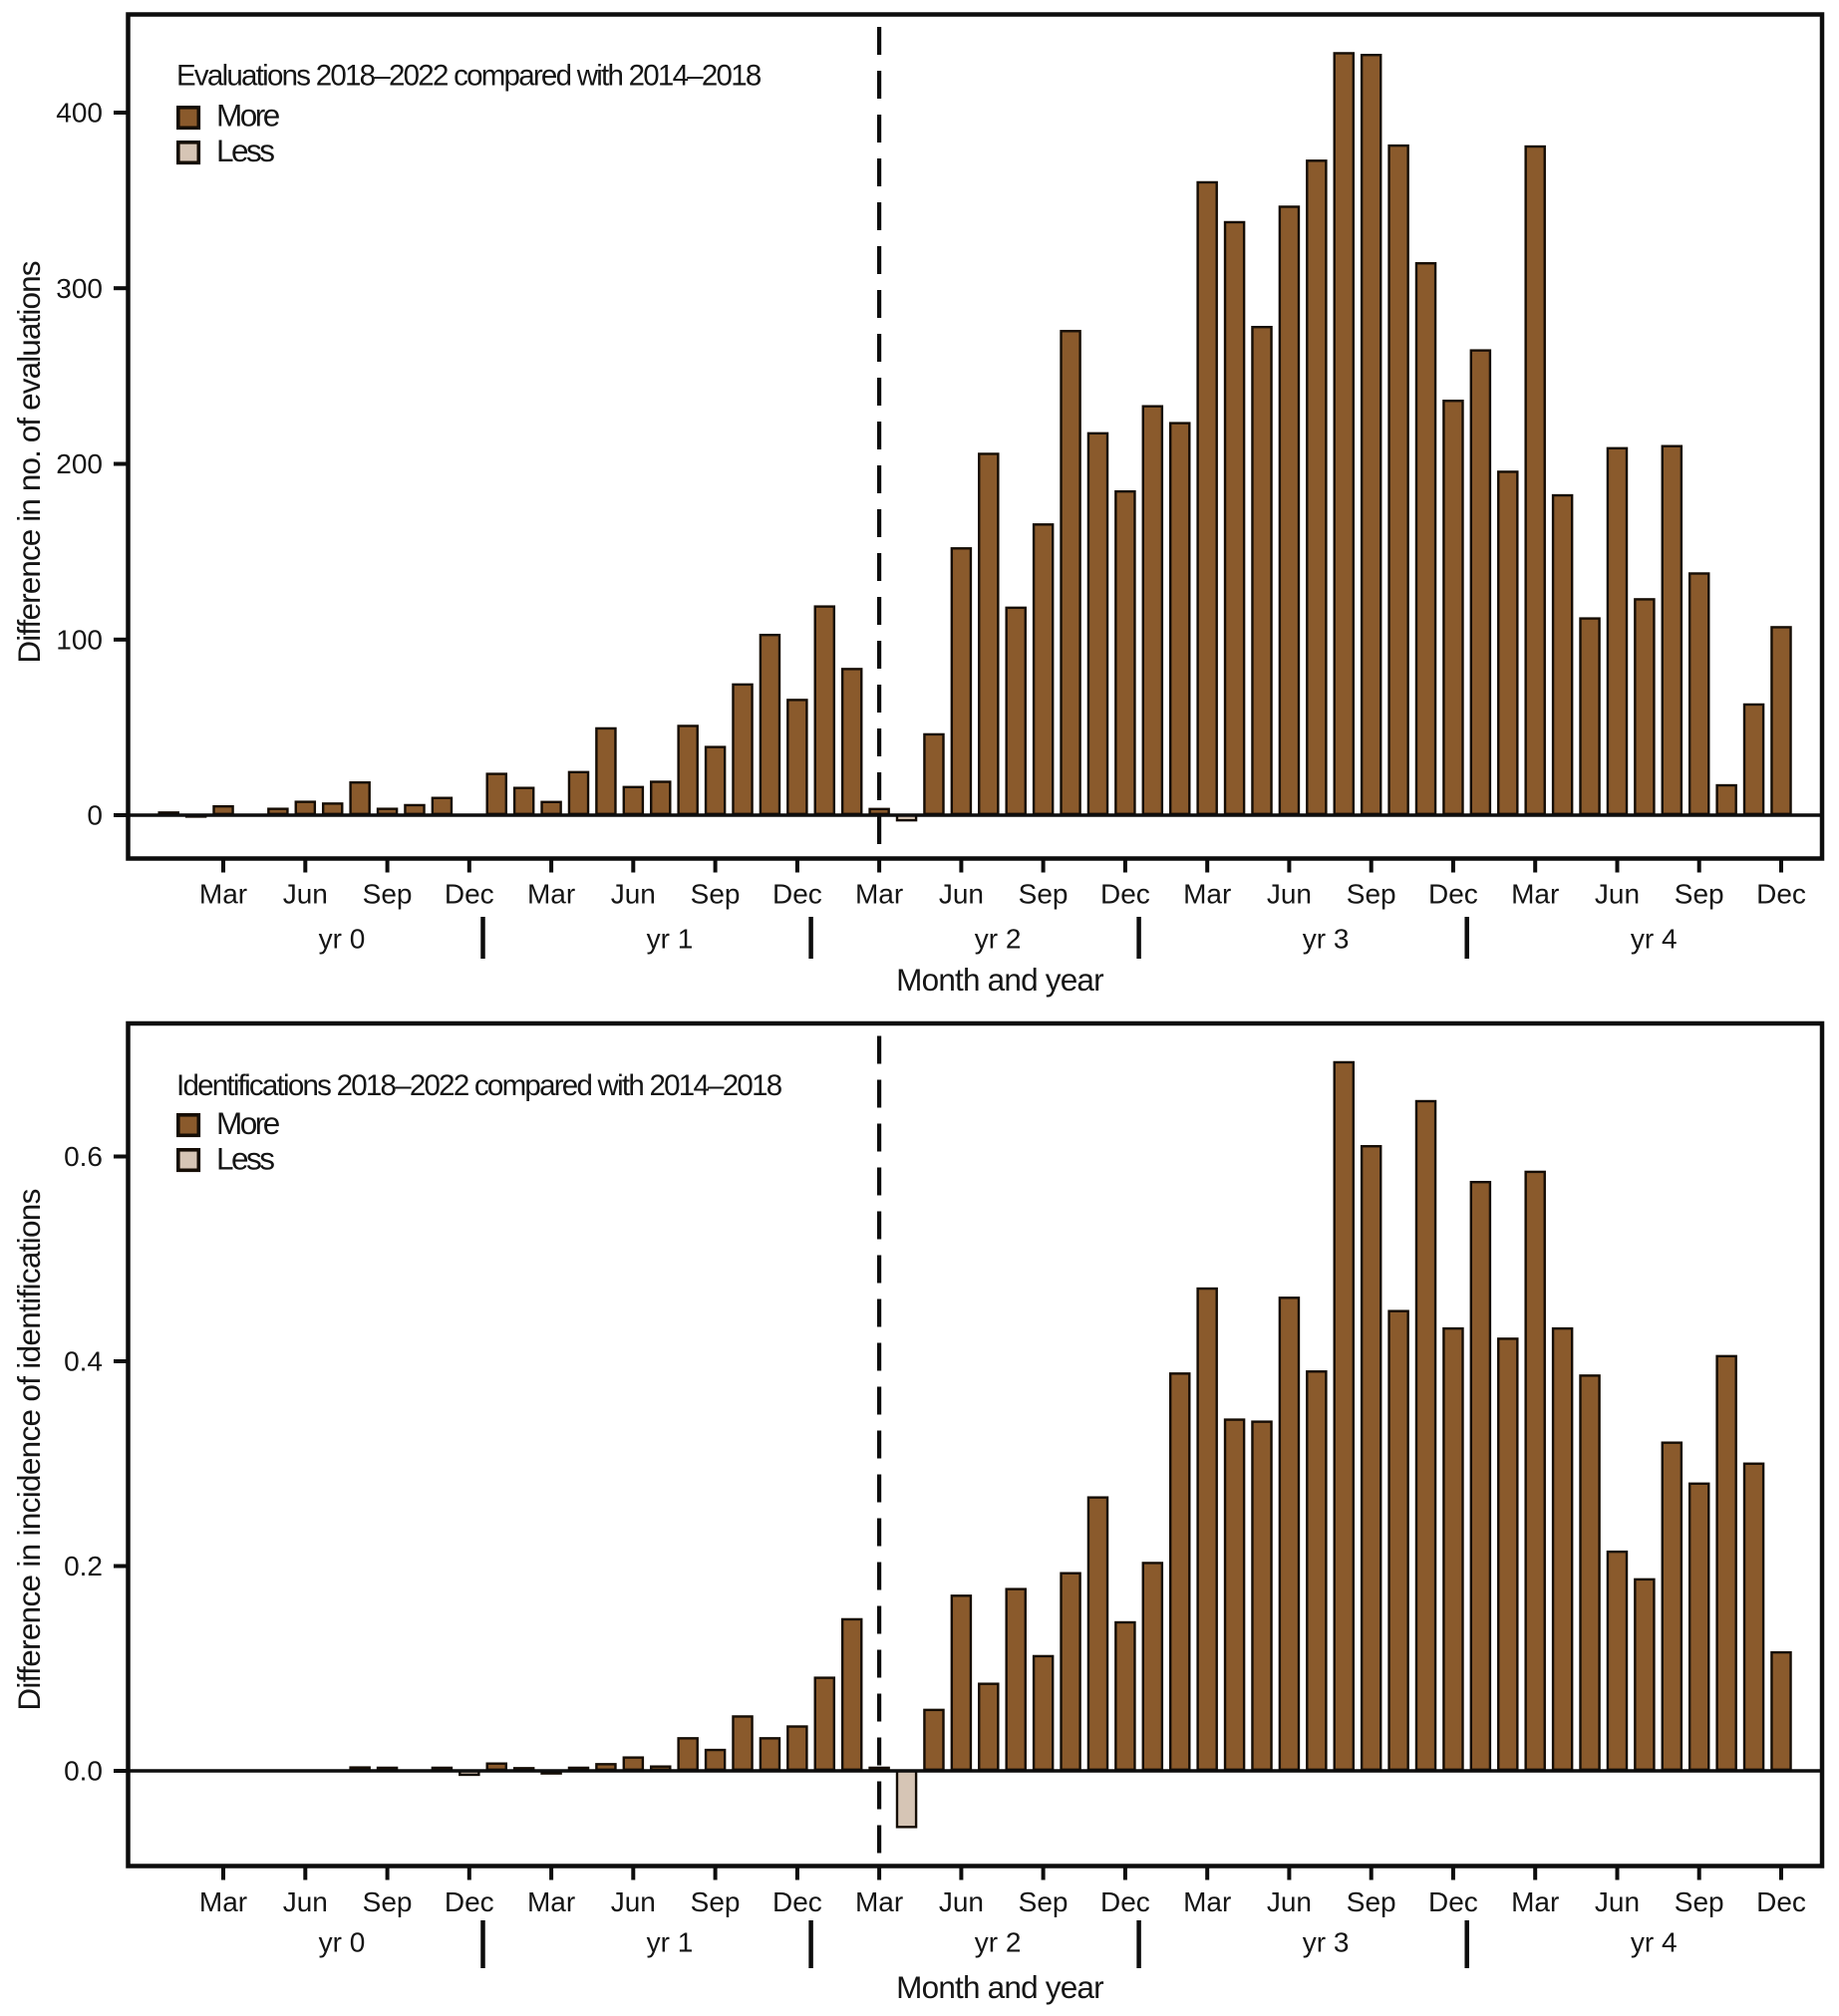 This screenshot has width=1839, height=2016. What do you see at coordinates (79, 113) in the screenshot?
I see `svg-text: 400` at bounding box center [79, 113].